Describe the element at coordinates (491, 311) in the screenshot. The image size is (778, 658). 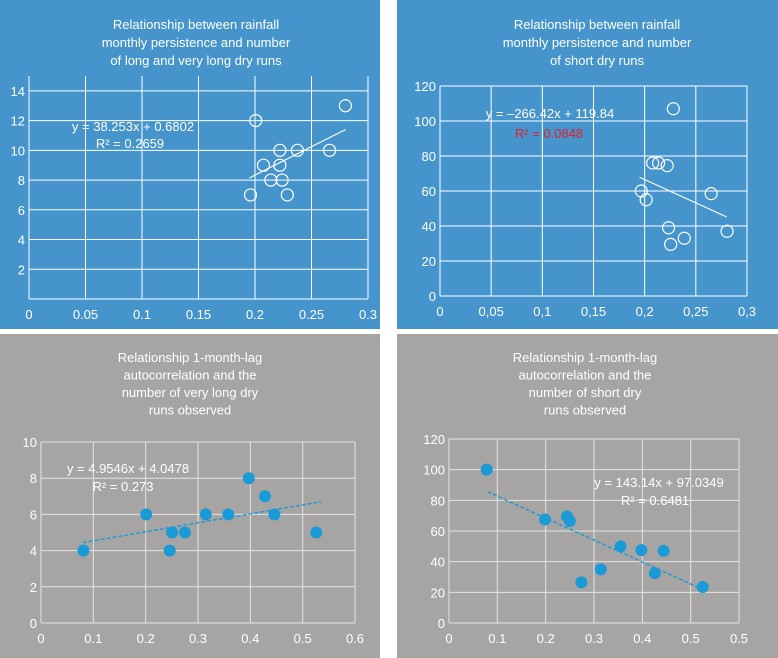
I see `x-tick-label: 0,05` at that location.